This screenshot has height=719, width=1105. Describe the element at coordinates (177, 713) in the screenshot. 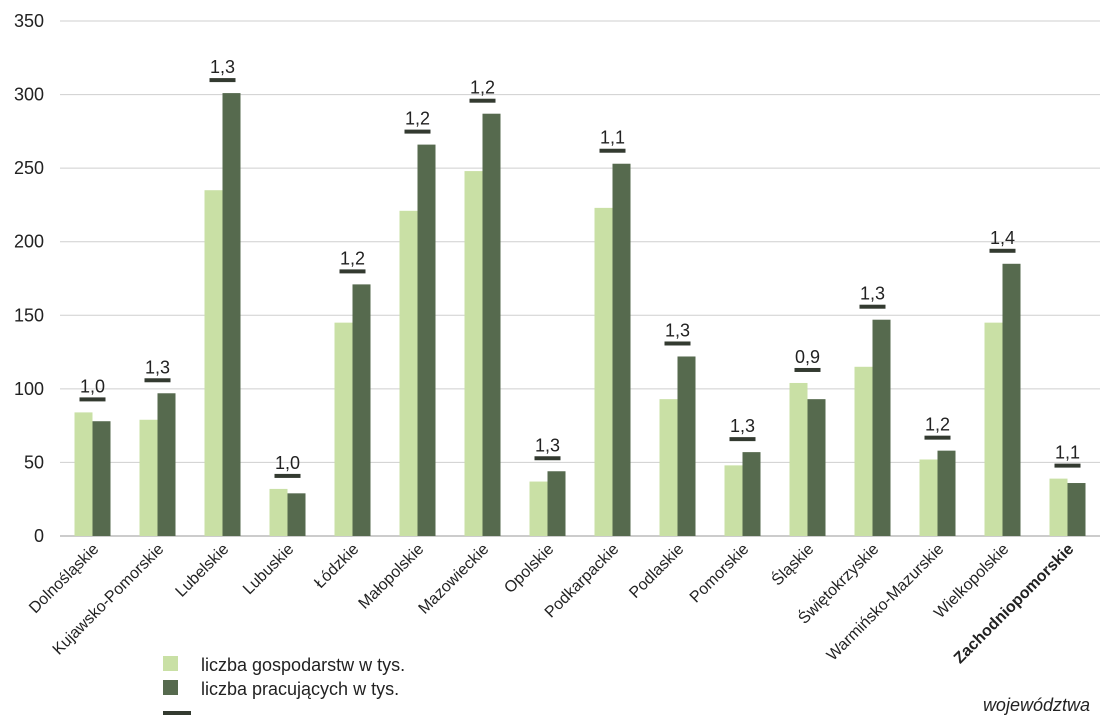

I see `legend-swatch-ratio` at that location.